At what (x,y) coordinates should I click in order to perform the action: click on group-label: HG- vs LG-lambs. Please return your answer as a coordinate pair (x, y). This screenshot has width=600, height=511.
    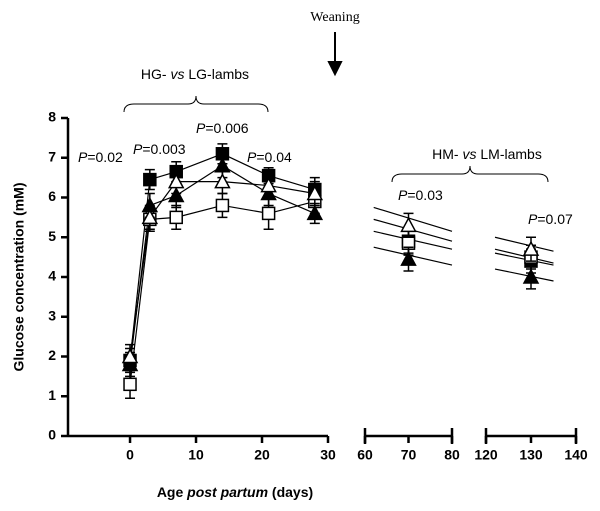
    Looking at the image, I should click on (195, 74).